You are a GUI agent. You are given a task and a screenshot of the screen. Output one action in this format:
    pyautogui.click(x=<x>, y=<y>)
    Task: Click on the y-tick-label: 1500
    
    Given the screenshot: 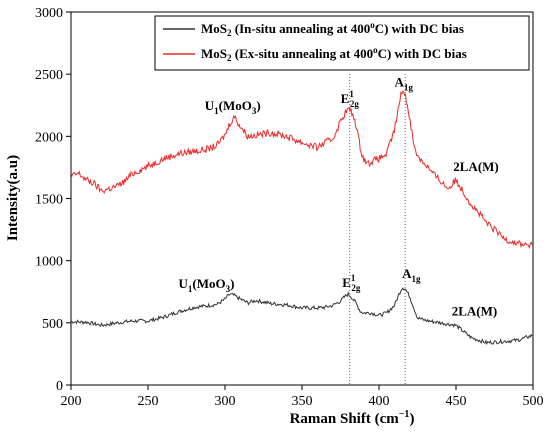 What is the action you would take?
    pyautogui.click(x=49, y=200)
    